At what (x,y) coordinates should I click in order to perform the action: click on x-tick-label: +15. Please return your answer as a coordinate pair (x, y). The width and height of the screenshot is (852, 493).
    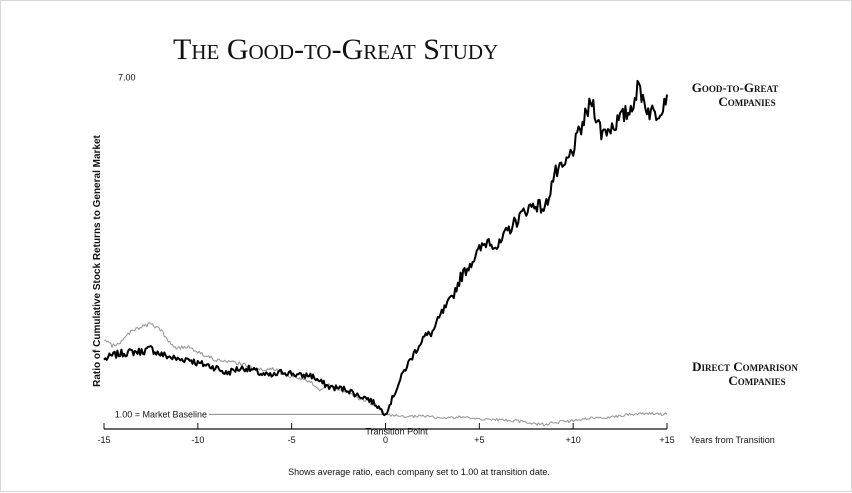
    Looking at the image, I should click on (666, 440).